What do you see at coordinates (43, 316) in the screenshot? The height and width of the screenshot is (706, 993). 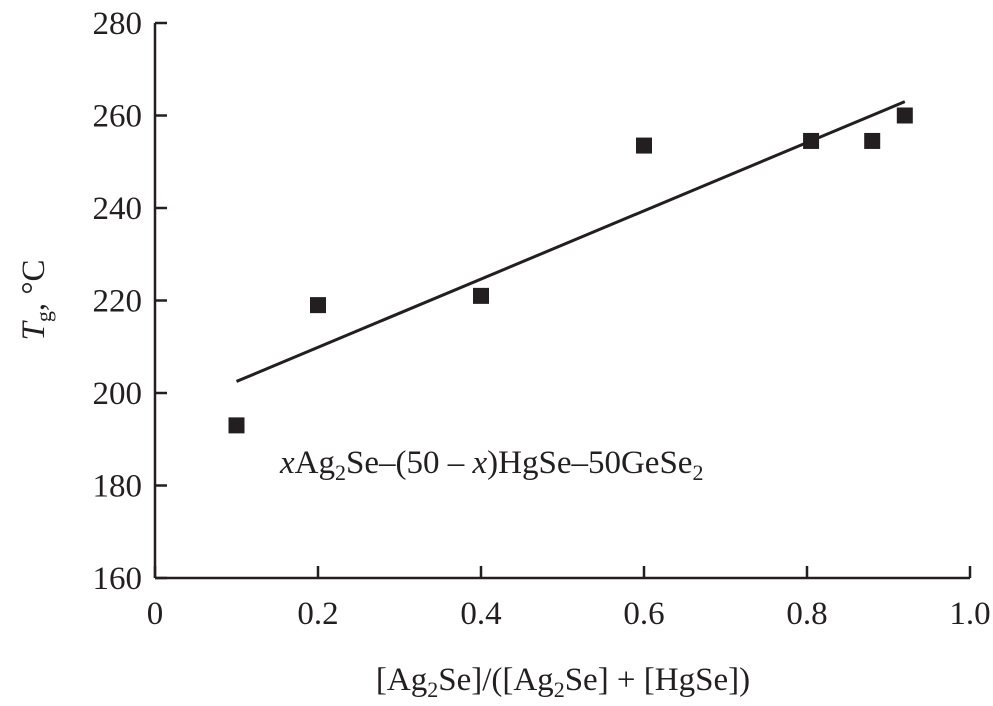 I see `ylabel-sub: g` at bounding box center [43, 316].